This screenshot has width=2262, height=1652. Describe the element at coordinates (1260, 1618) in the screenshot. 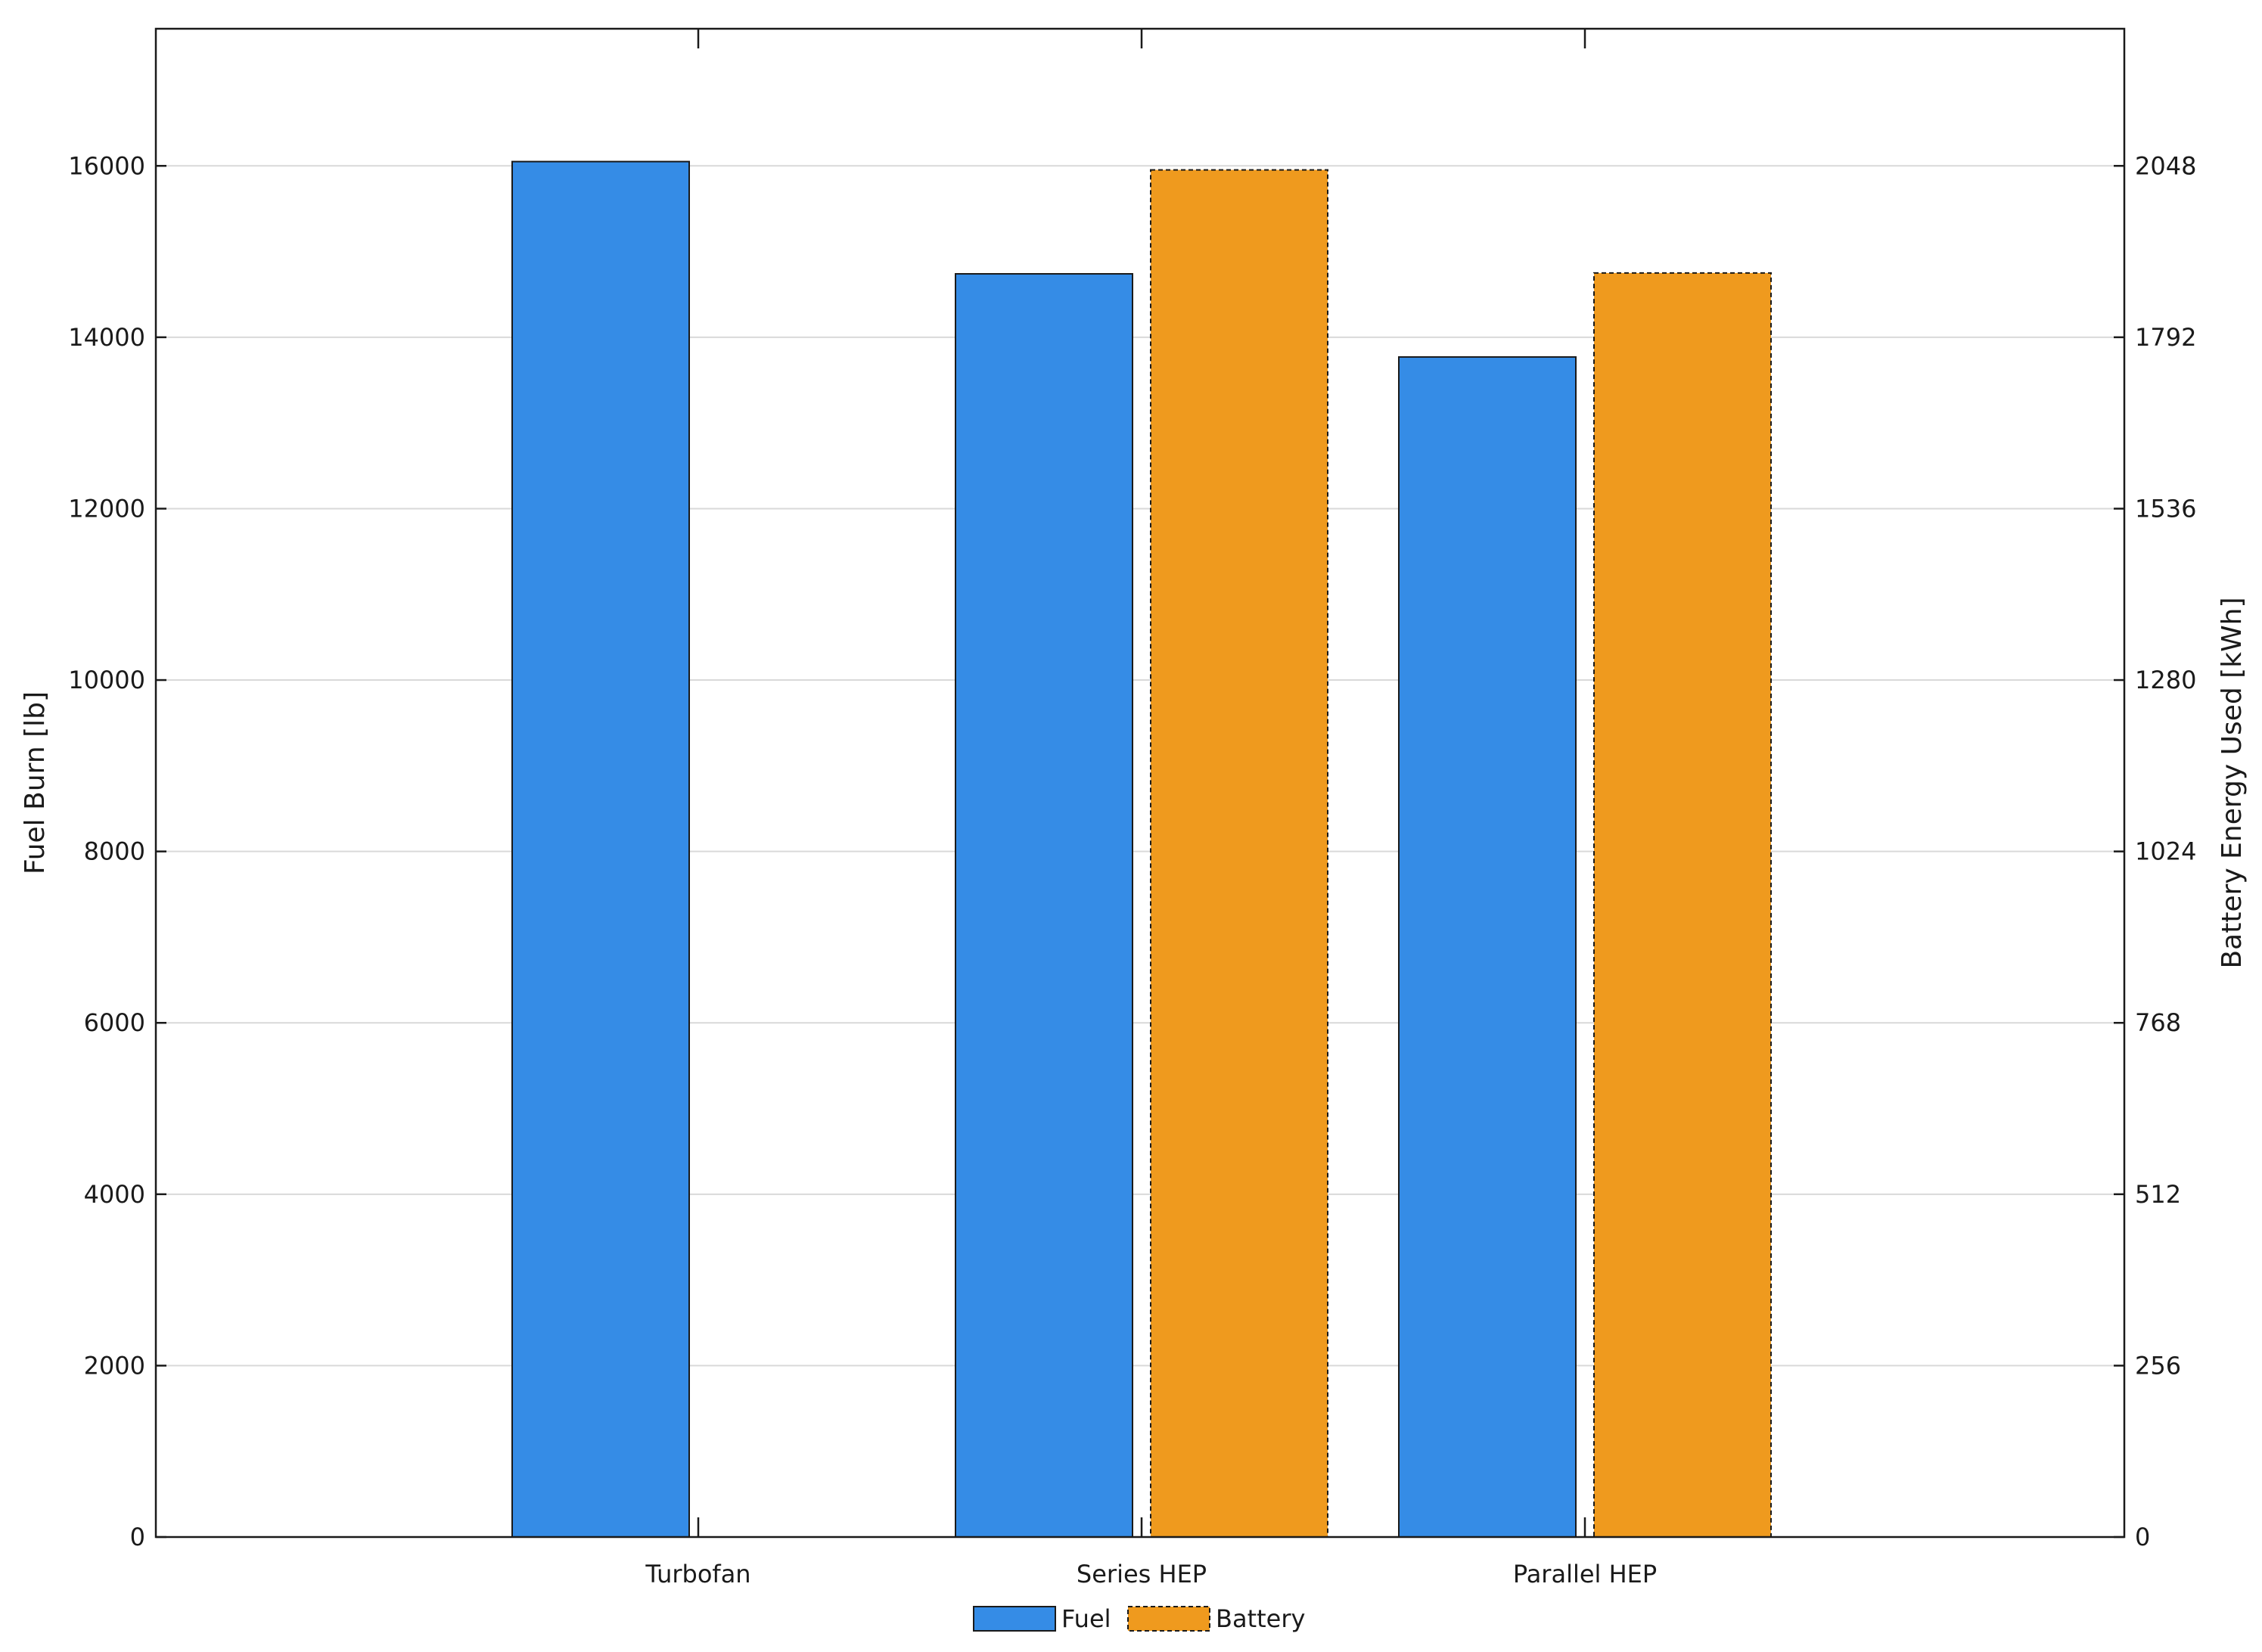

I see `legend-label-battery: Battery` at that location.